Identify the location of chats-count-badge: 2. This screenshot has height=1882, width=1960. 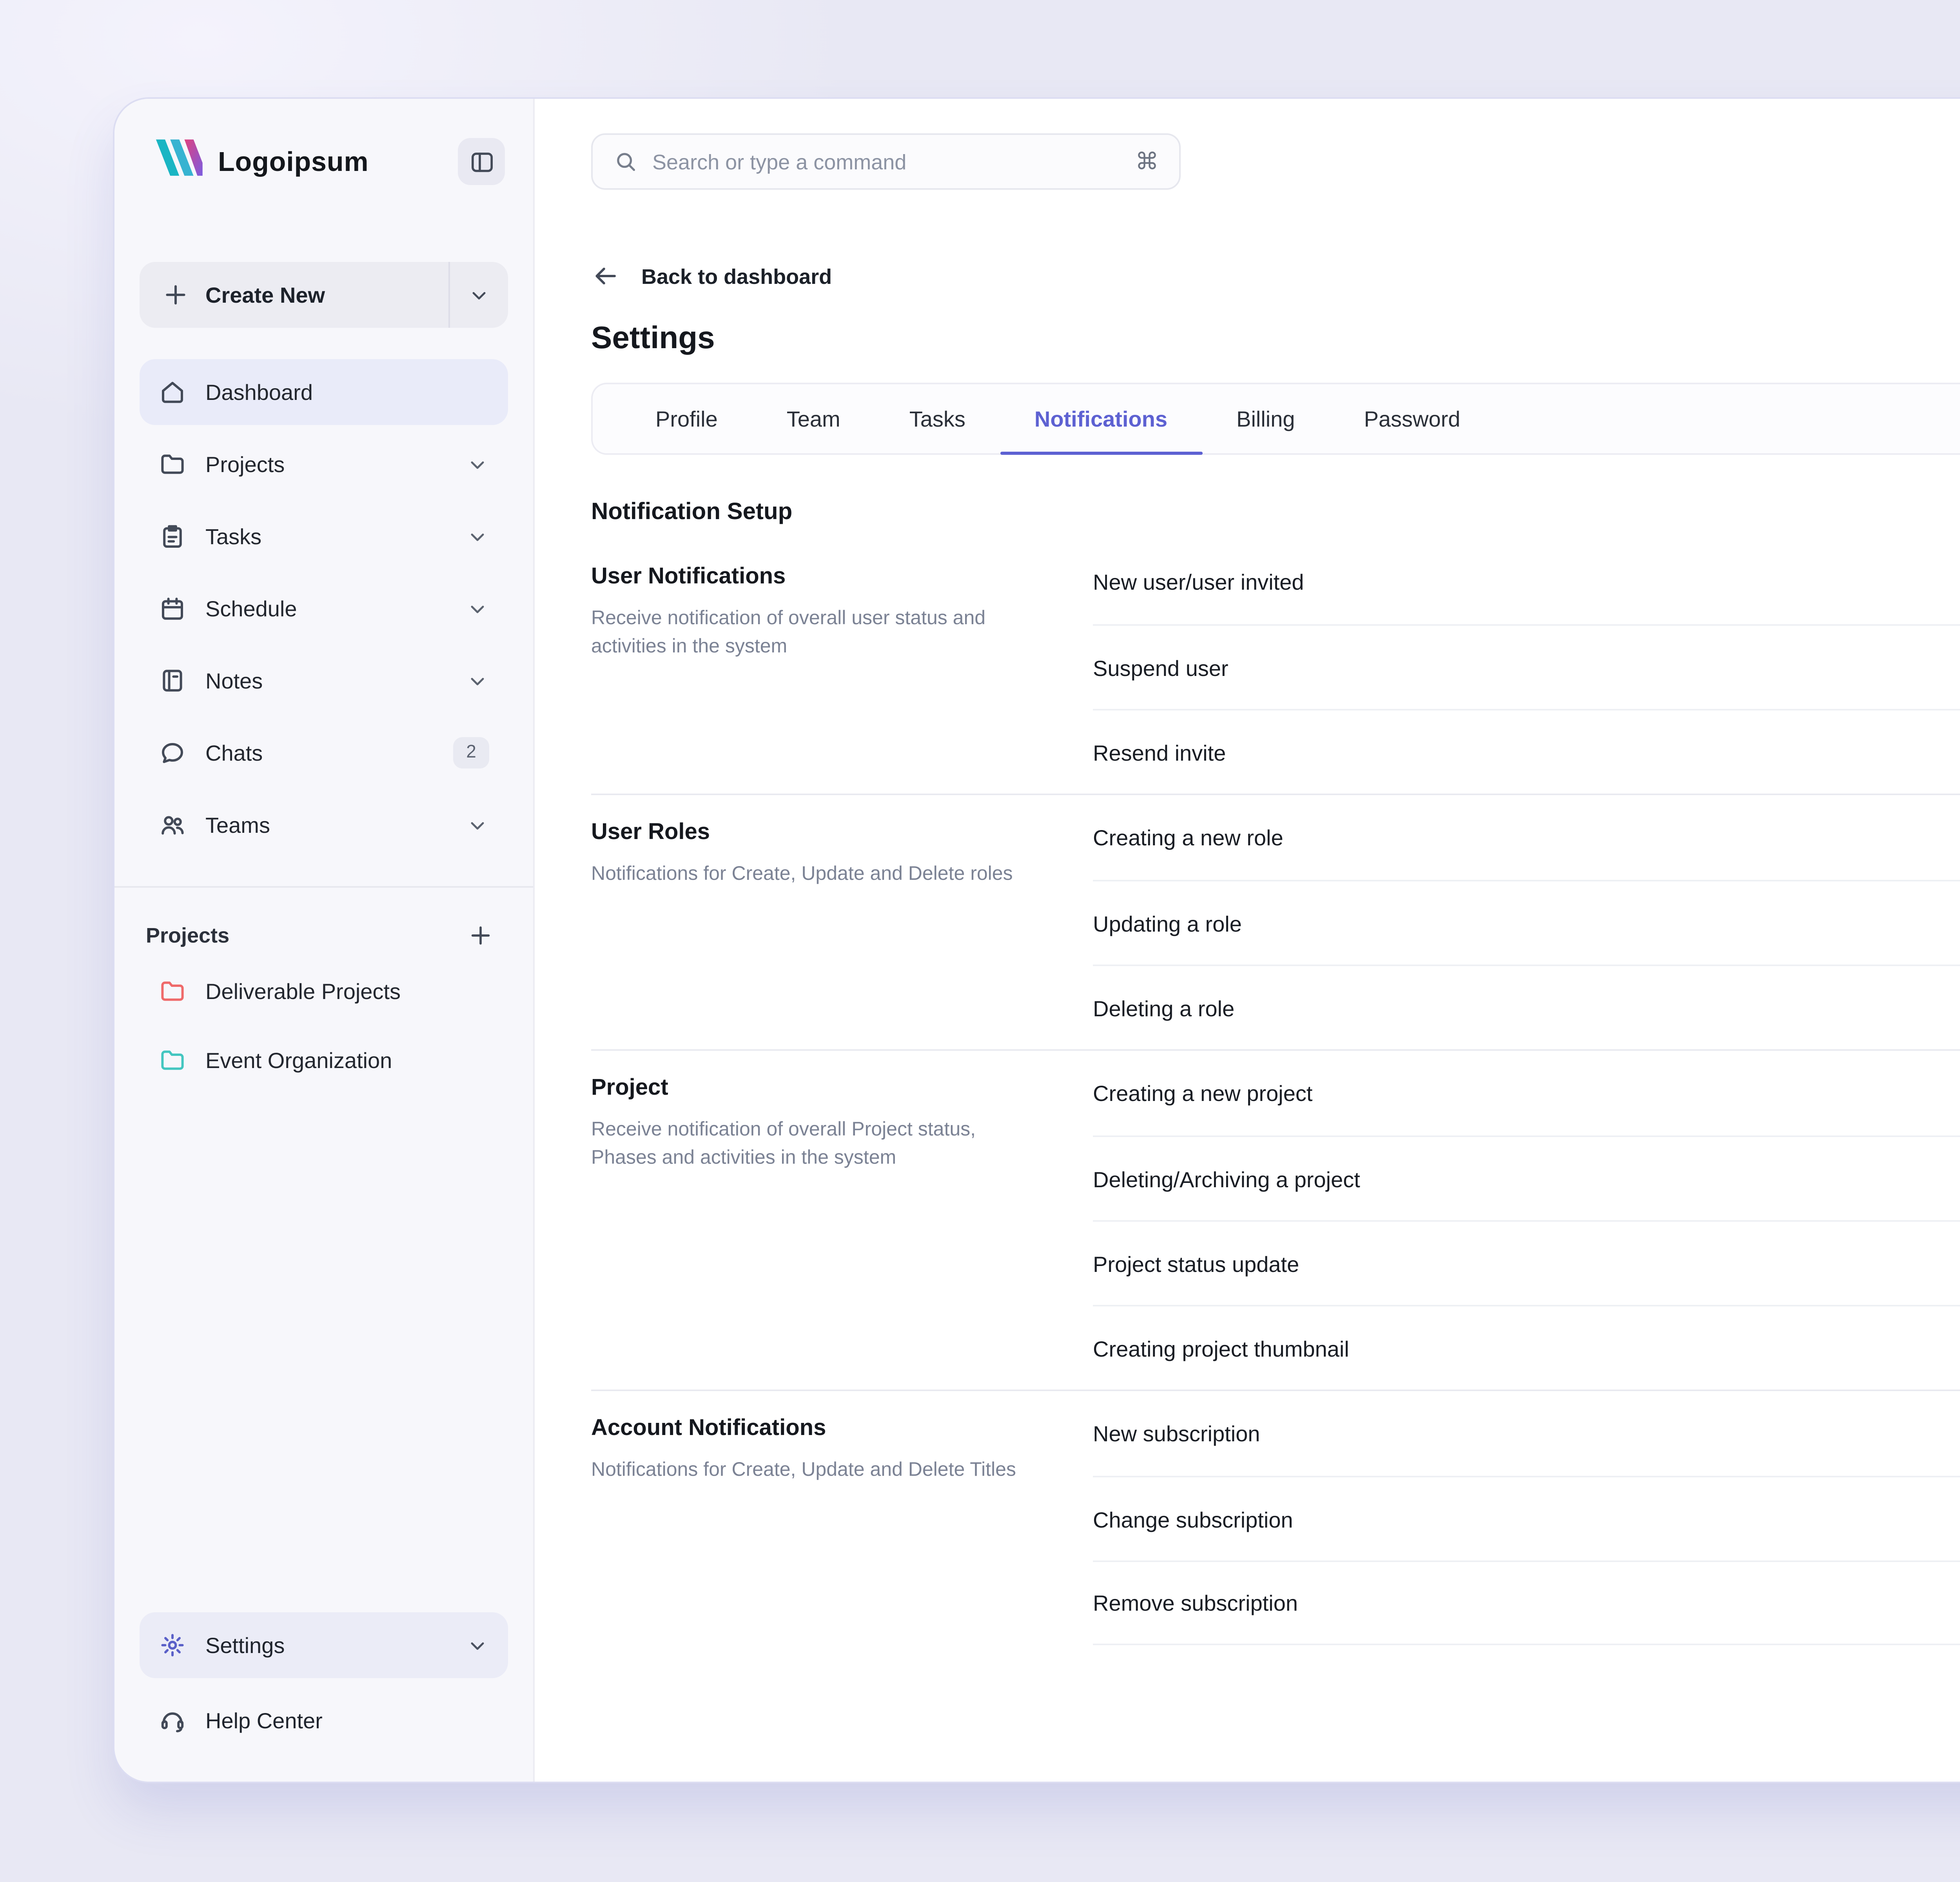
(471, 752).